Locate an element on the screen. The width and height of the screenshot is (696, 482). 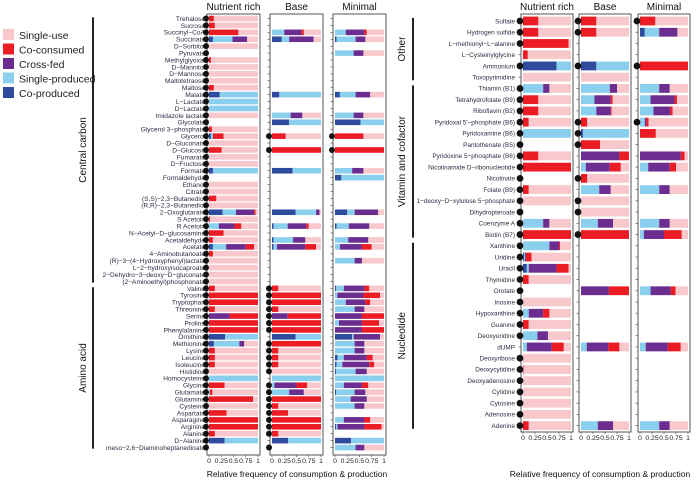
row-label: Adenosine is located at coordinates (500, 415).